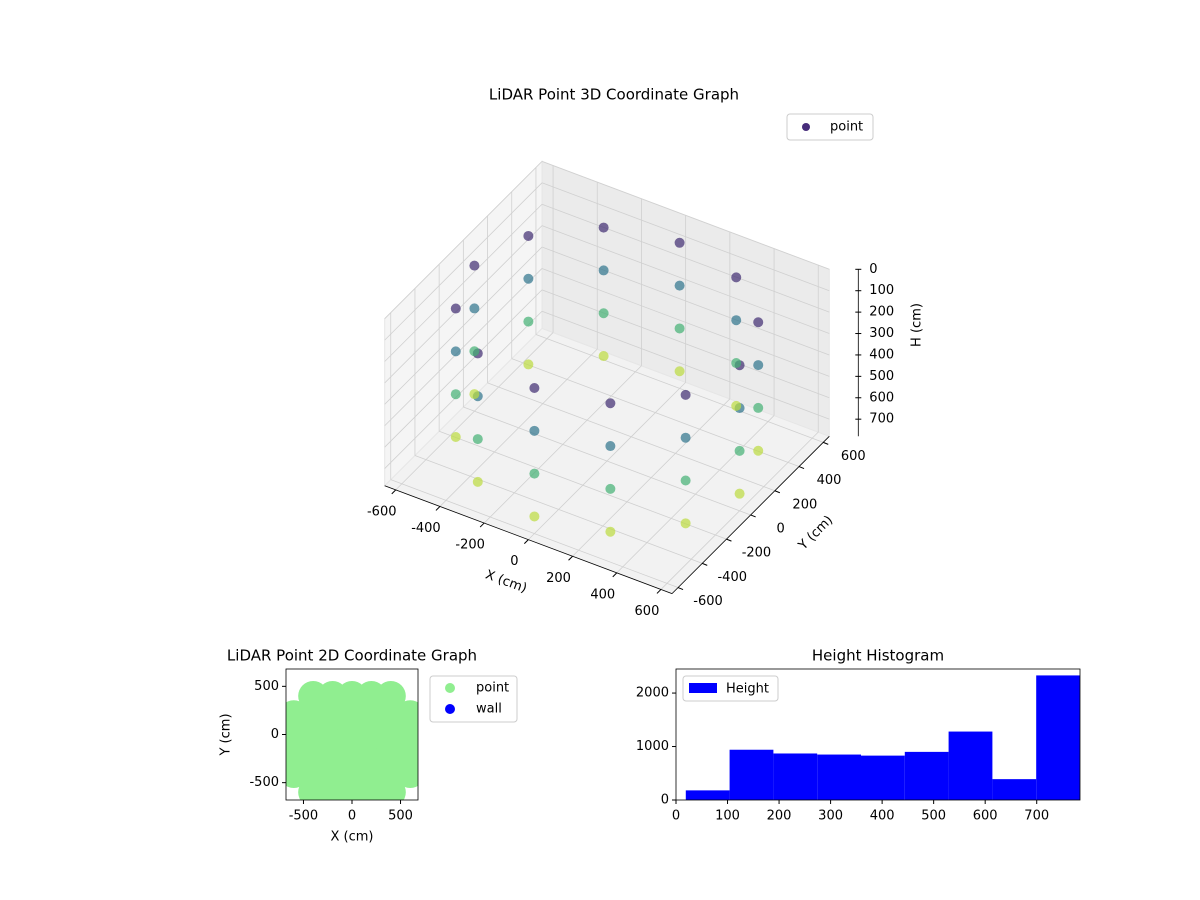  I want to click on x-tick-label: 100, so click(727, 816).